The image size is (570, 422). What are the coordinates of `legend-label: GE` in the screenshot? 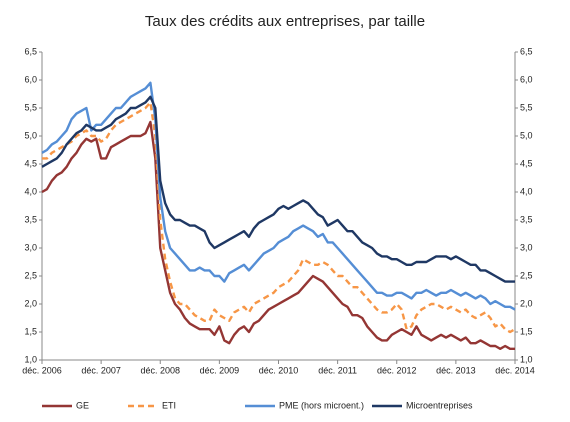 It's located at (82, 405).